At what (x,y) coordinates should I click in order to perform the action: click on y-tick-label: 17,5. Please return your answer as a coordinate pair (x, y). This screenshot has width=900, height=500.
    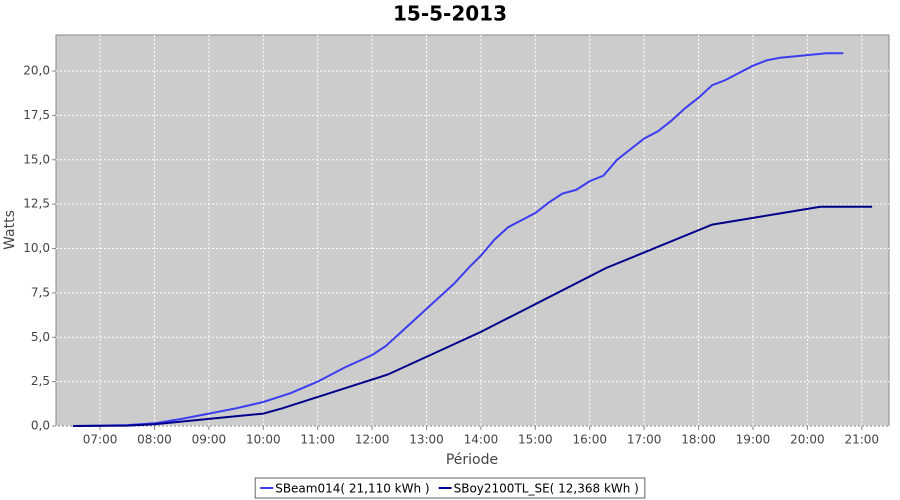
    Looking at the image, I should click on (36, 115).